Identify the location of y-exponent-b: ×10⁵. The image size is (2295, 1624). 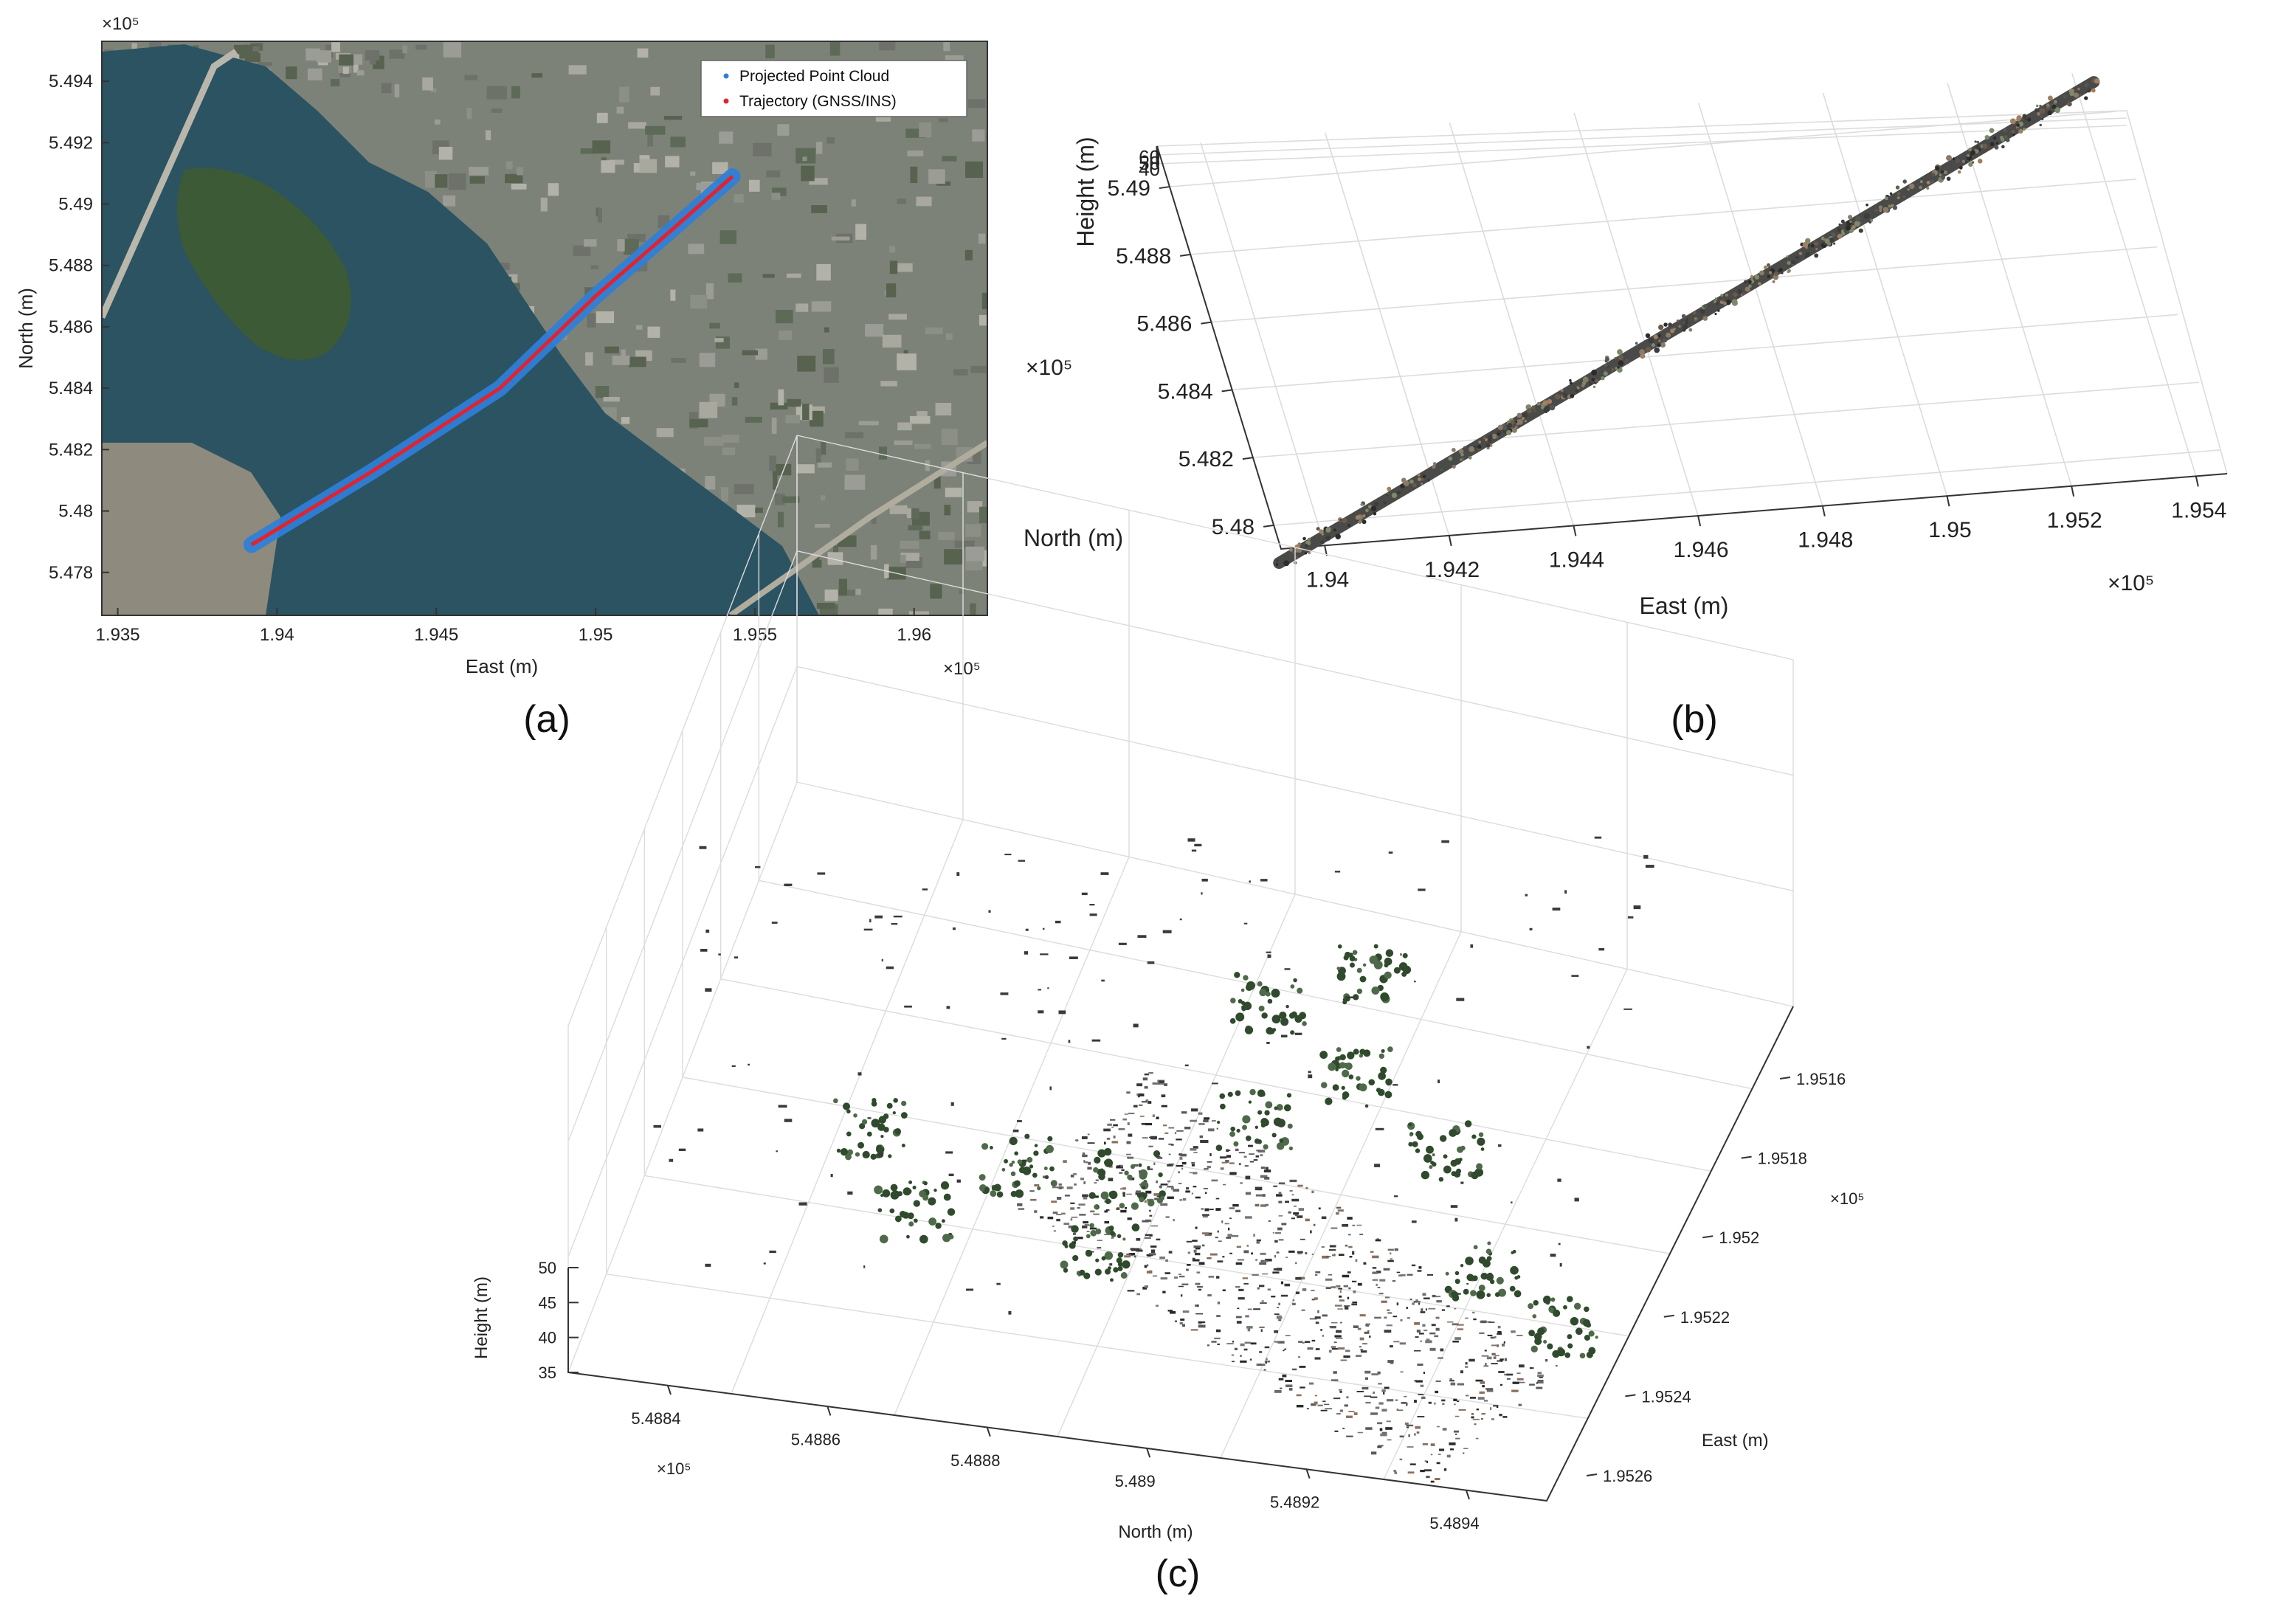
(1049, 368).